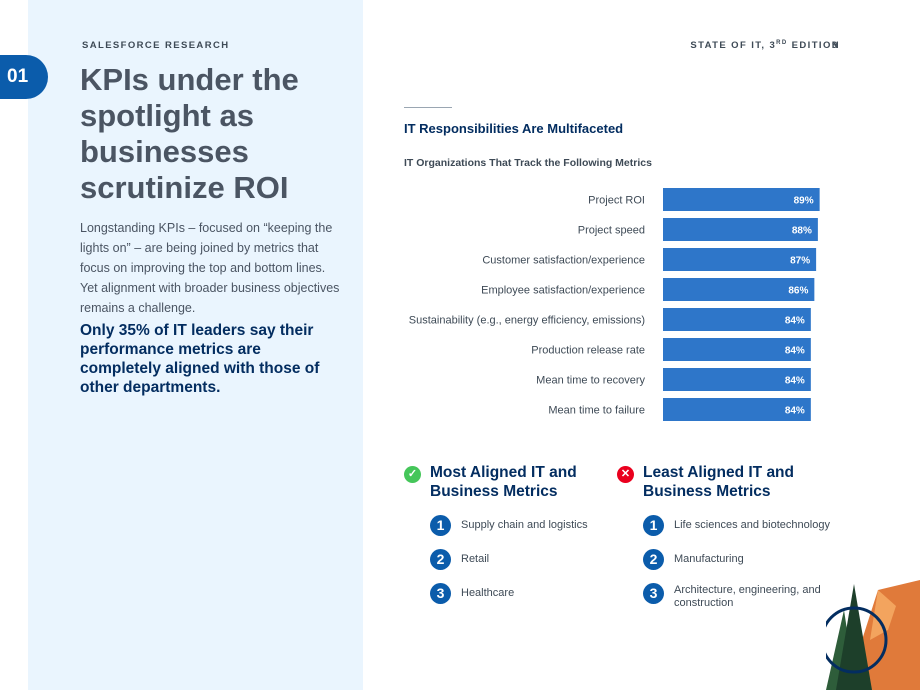 The width and height of the screenshot is (920, 690). What do you see at coordinates (488, 593) in the screenshot?
I see `industry-label: Healthcare` at bounding box center [488, 593].